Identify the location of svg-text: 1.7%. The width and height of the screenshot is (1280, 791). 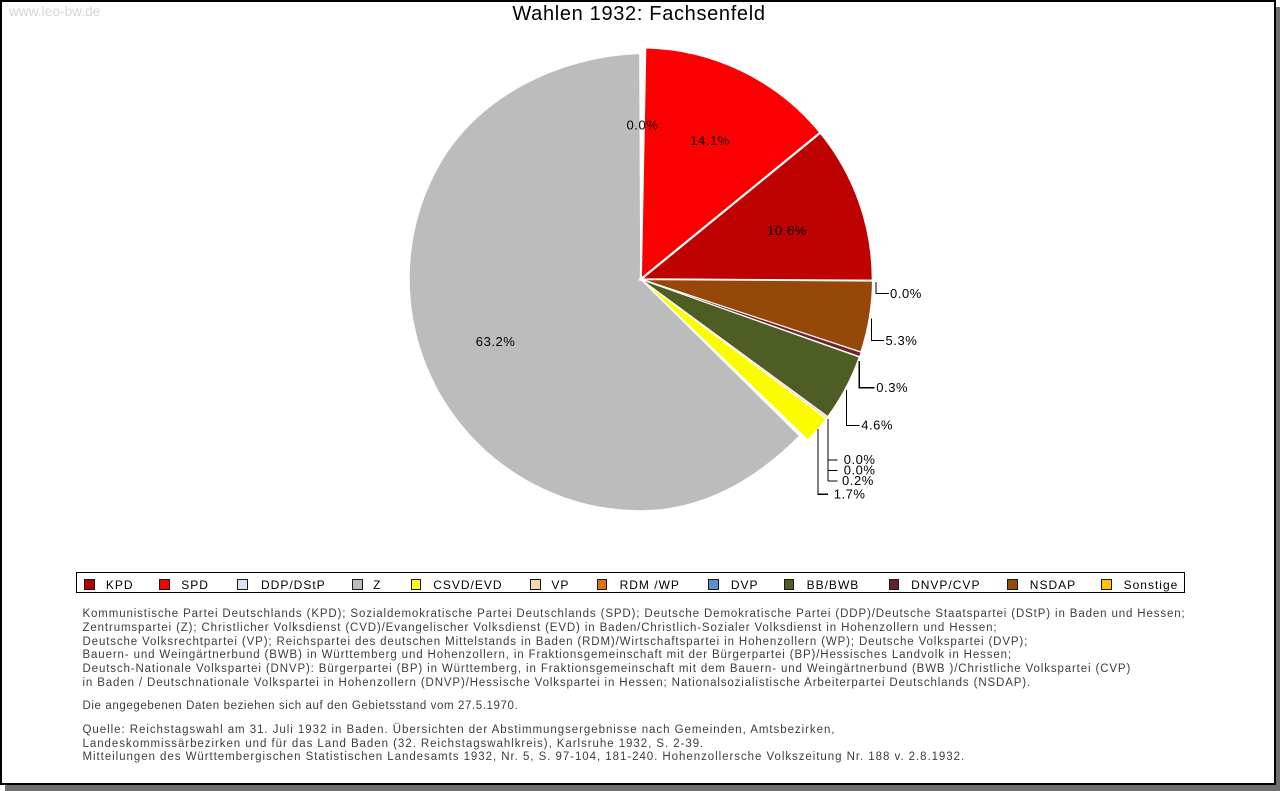
(850, 493).